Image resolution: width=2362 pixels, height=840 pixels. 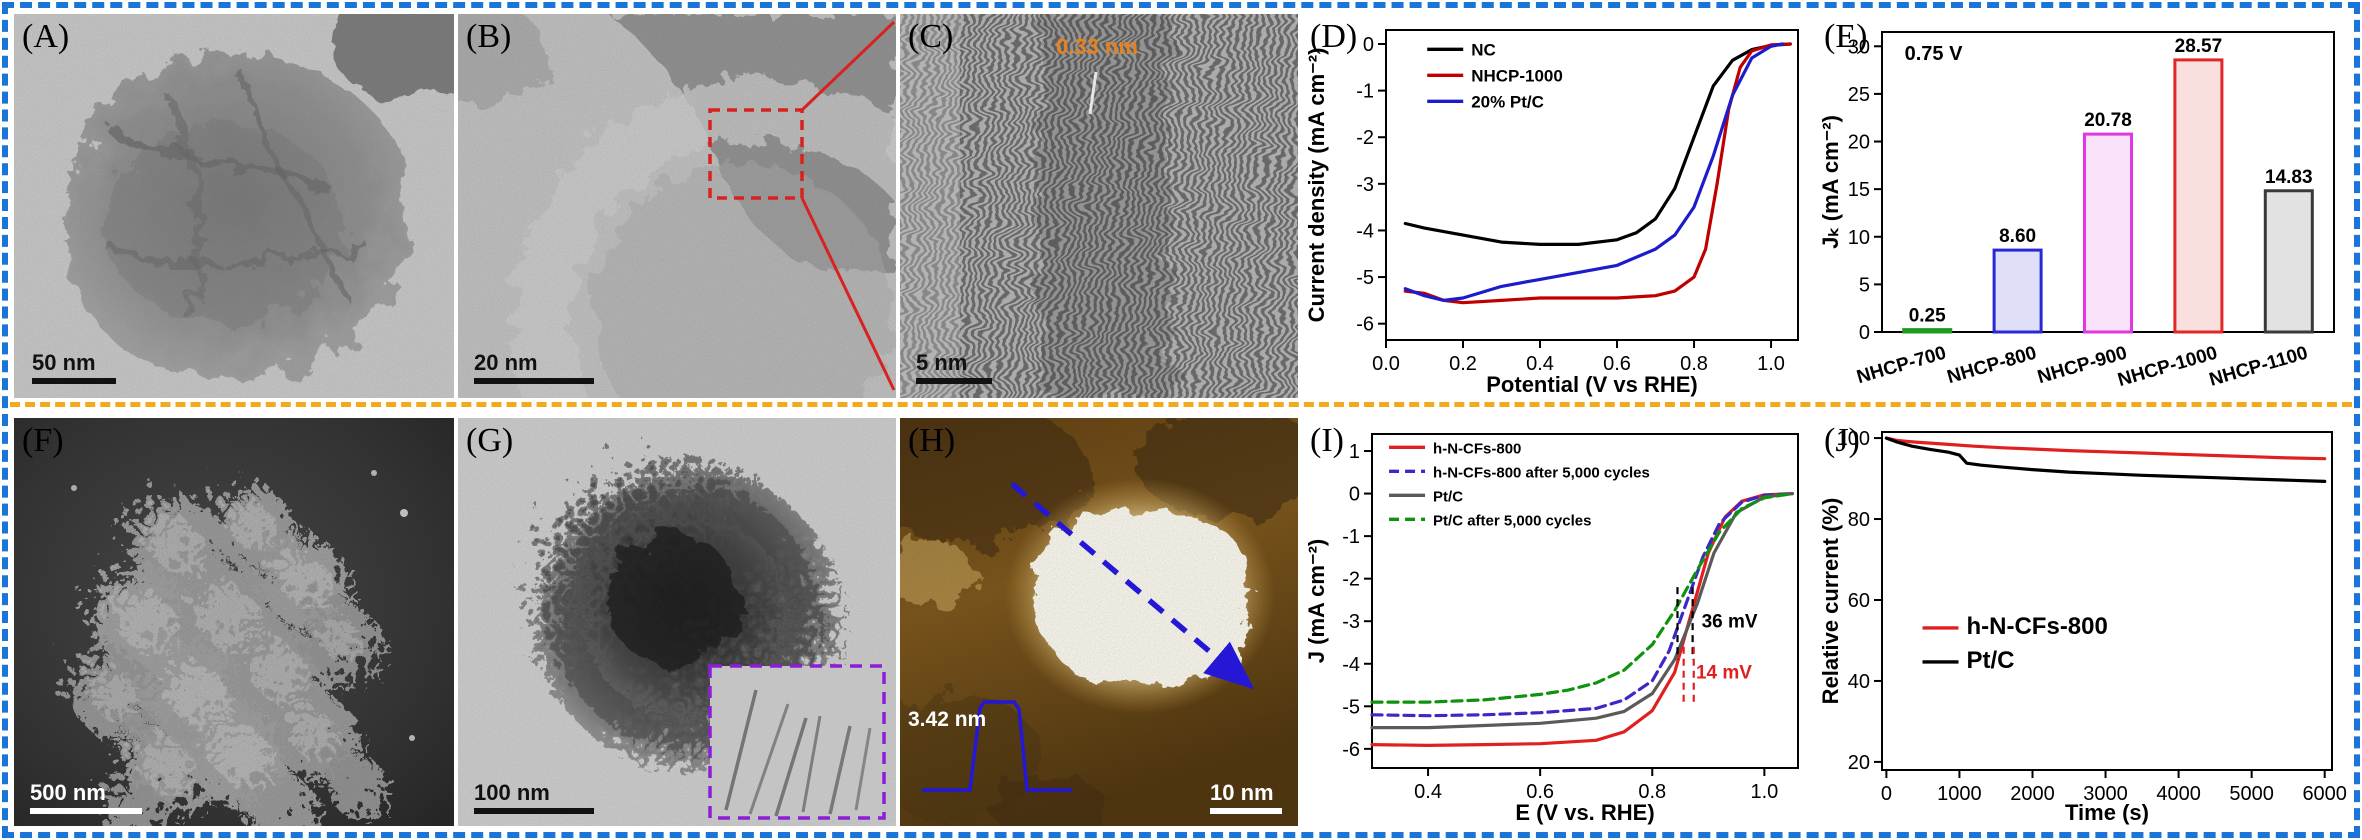 I want to click on panel-B-tem-image: (B) 20 nm, so click(x=677, y=206).